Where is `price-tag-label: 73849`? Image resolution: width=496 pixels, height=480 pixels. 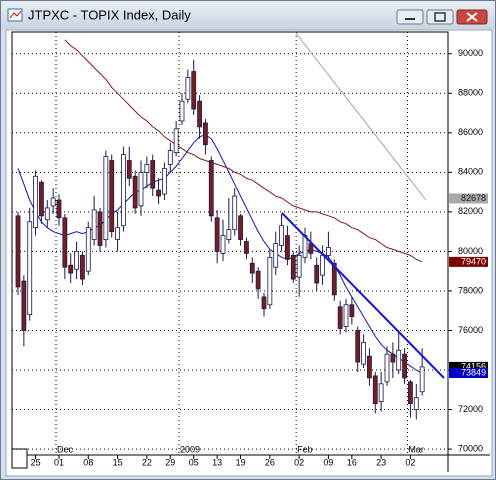 price-tag-label: 73849 is located at coordinates (473, 372).